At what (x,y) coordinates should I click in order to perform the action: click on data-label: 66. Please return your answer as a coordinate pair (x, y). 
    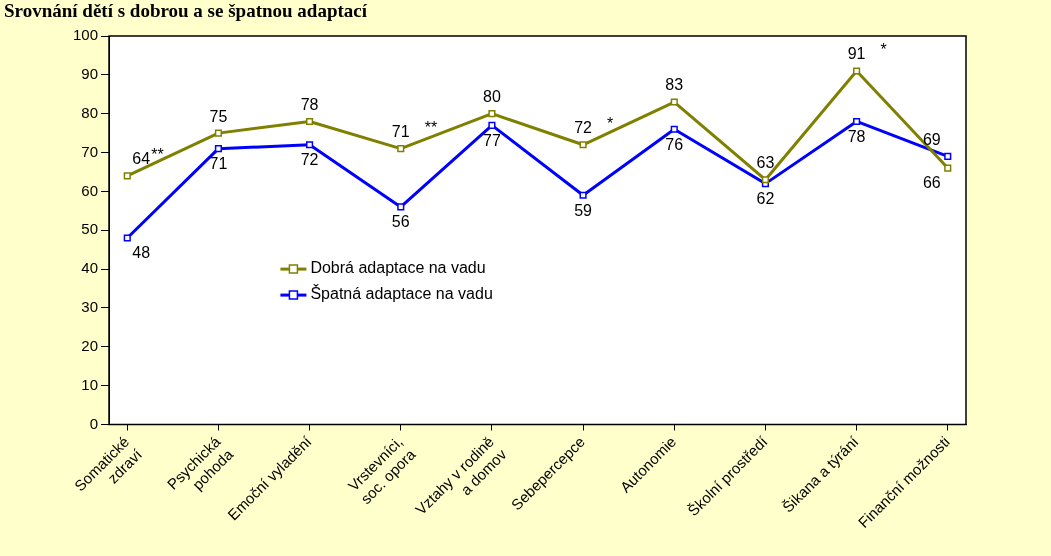
    Looking at the image, I should click on (931, 183).